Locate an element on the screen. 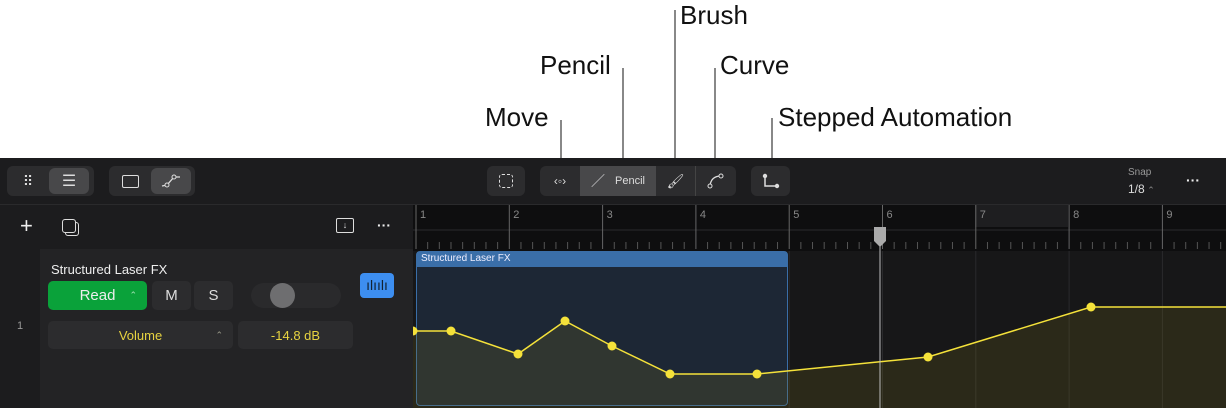 This screenshot has height=408, width=1226. automation-icon is located at coordinates (170, 181).